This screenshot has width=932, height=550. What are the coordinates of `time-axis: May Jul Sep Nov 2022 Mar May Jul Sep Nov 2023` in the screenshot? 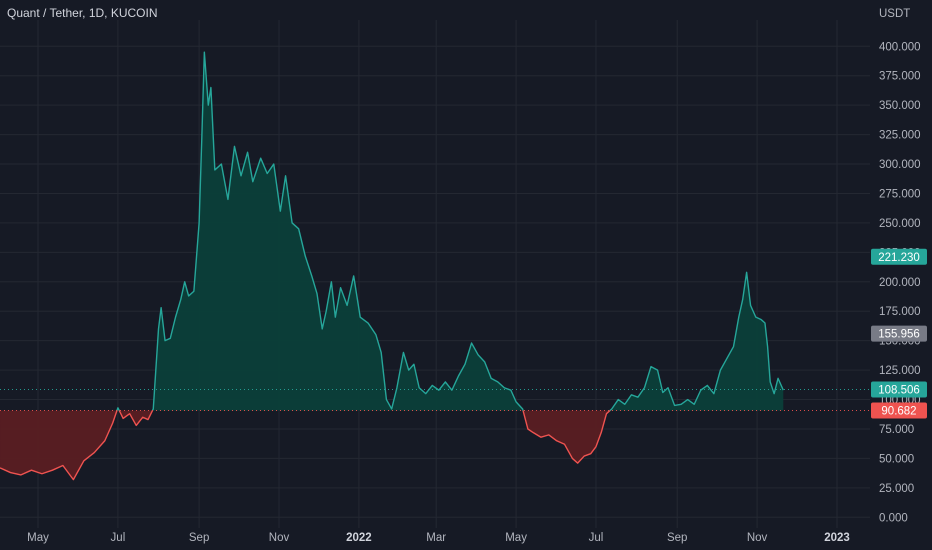 It's located at (438, 538).